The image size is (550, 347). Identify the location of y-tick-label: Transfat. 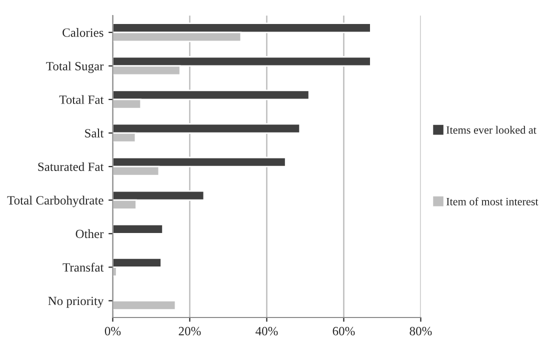
(83, 267).